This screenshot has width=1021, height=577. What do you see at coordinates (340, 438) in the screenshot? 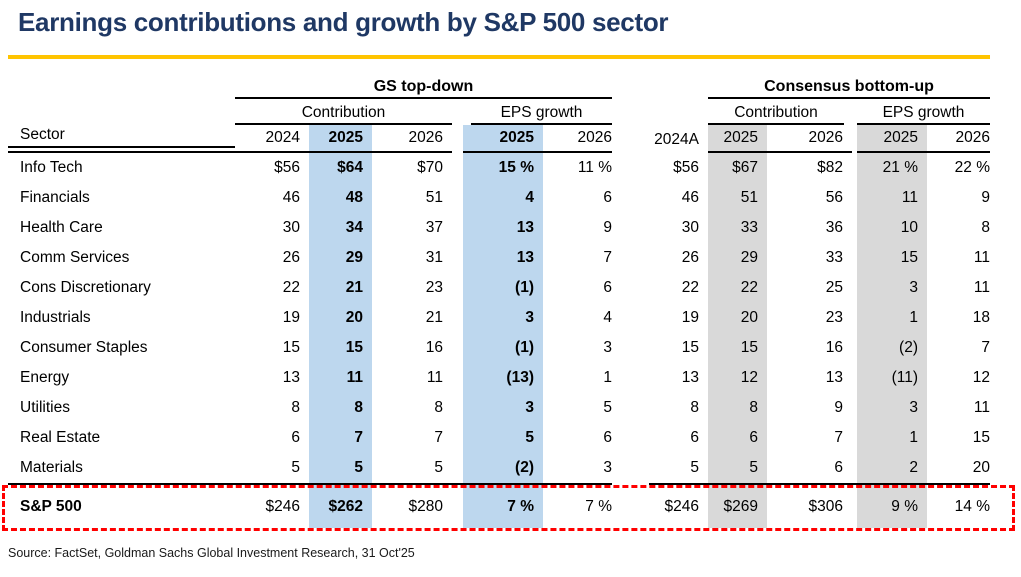
I see `gs-contribution-2025: 7` at bounding box center [340, 438].